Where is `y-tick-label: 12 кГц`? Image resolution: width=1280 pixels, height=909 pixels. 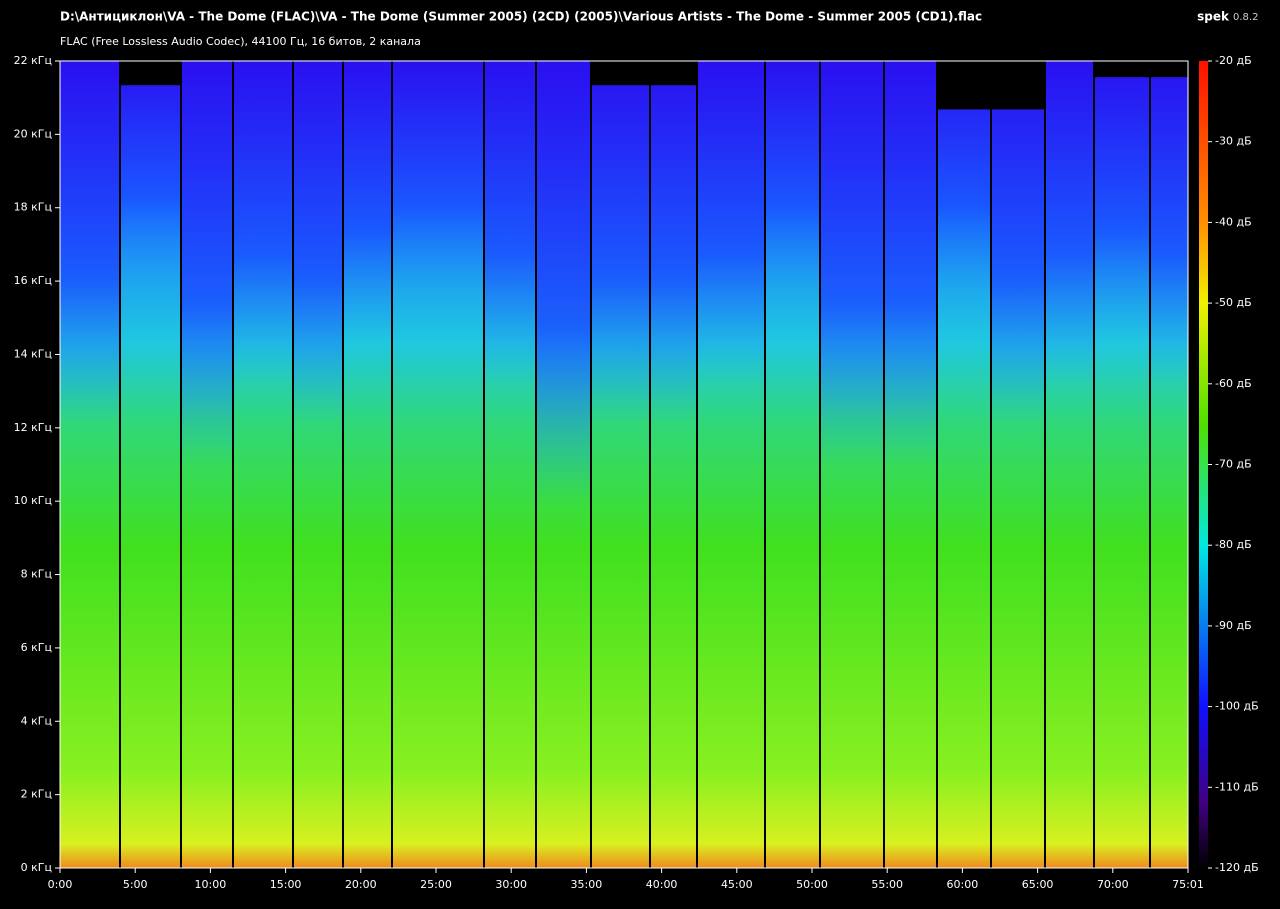 y-tick-label: 12 кГц is located at coordinates (33, 427).